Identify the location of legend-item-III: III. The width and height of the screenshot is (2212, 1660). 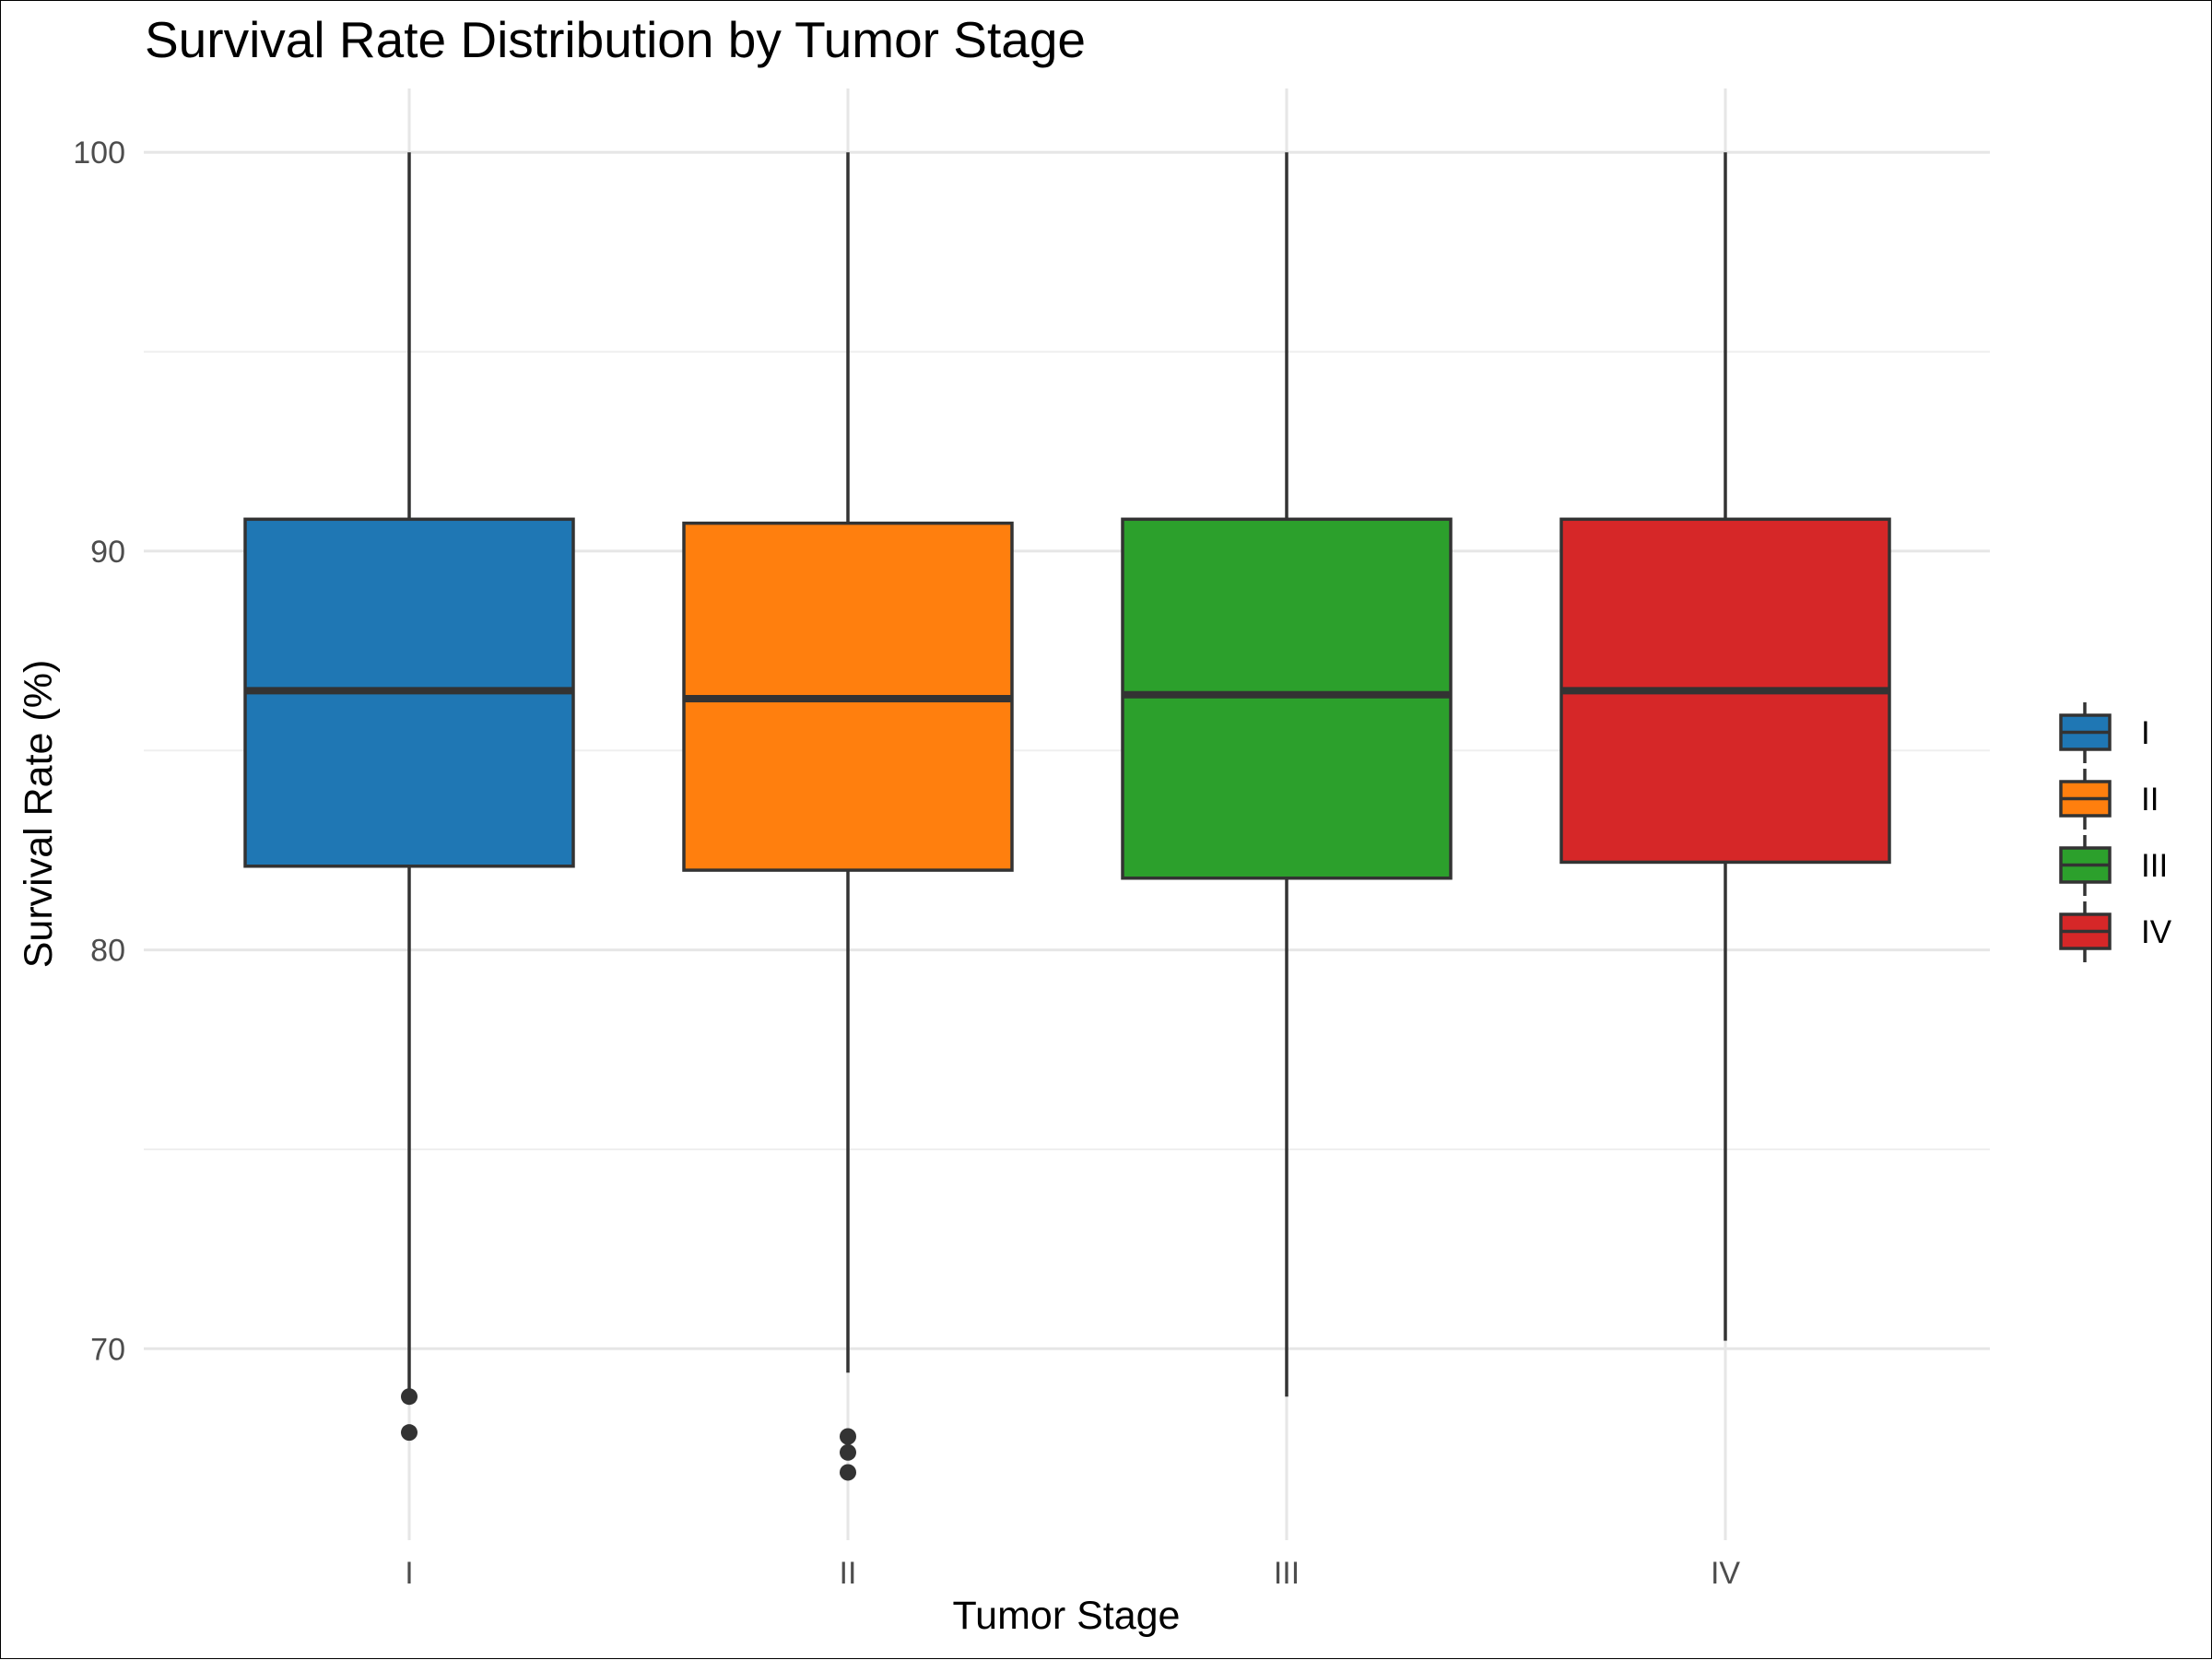
(2113, 865).